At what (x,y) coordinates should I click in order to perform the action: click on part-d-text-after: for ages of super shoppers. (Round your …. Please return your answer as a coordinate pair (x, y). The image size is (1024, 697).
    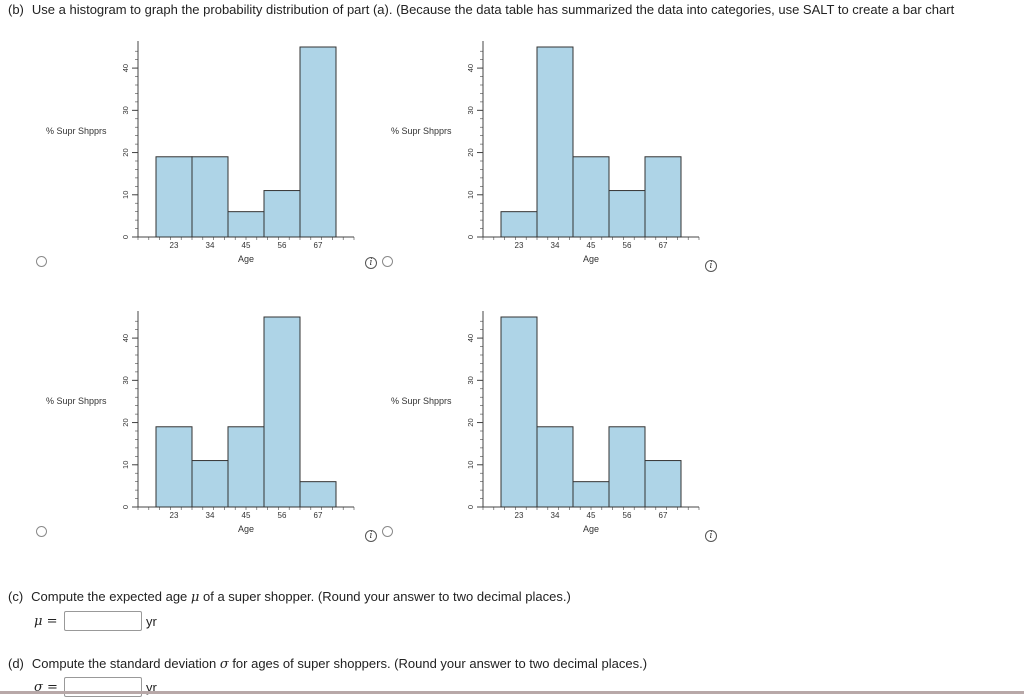
    Looking at the image, I should click on (440, 663).